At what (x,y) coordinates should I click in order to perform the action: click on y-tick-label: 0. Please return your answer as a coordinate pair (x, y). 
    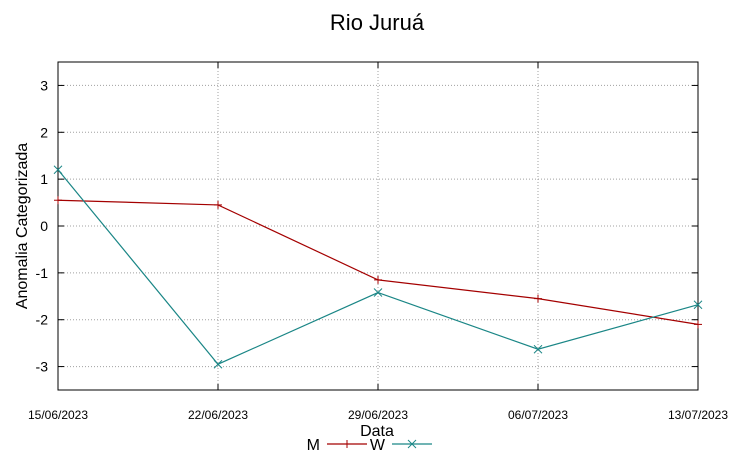
    Looking at the image, I should click on (44, 226).